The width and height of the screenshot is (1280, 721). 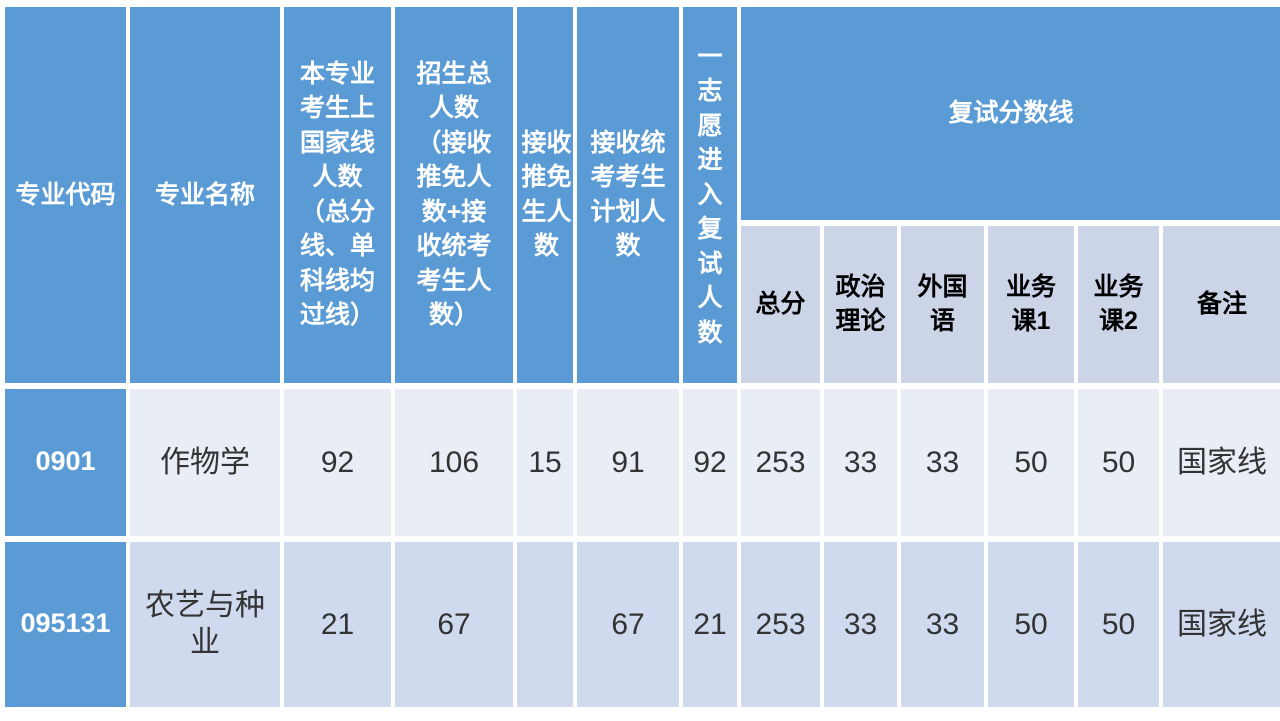 I want to click on row1-total-score-cell: 253, so click(x=780, y=624).